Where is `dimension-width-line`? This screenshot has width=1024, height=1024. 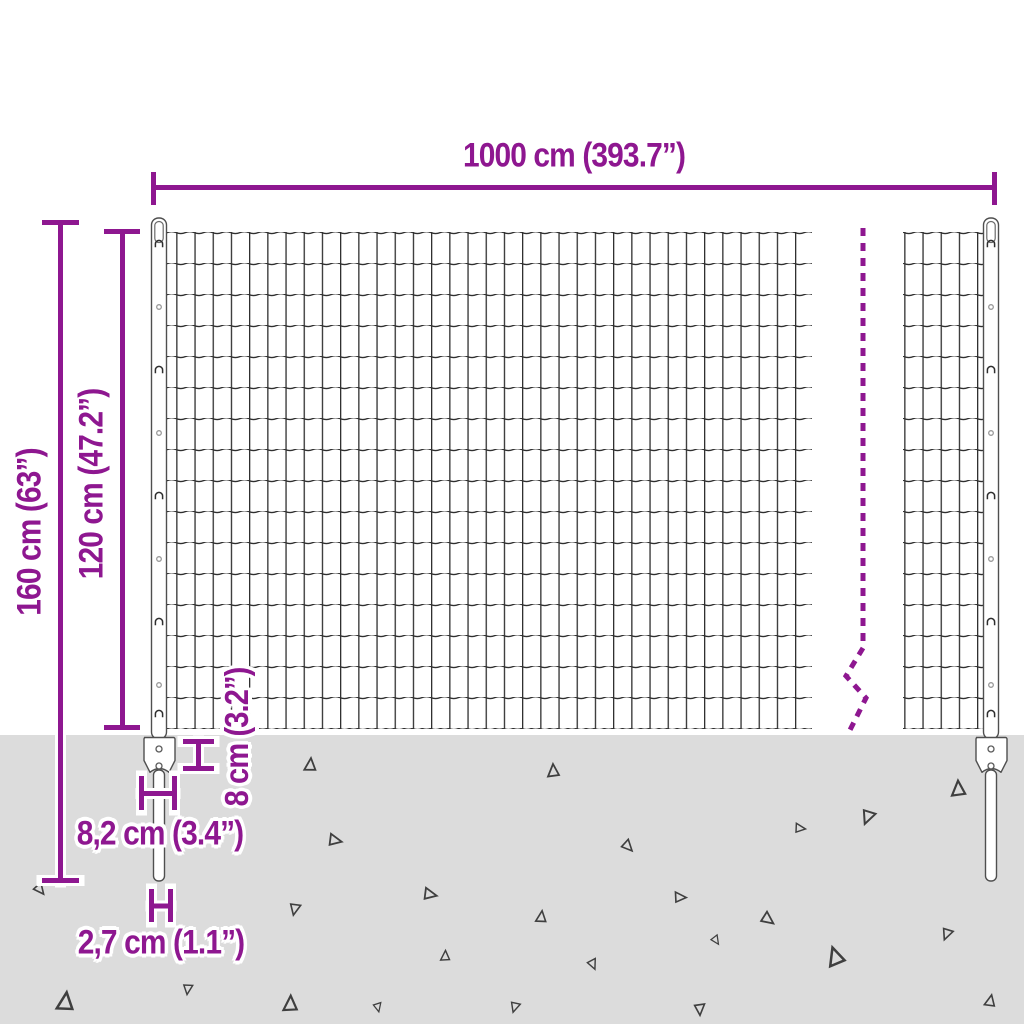
dimension-width-line is located at coordinates (574, 188).